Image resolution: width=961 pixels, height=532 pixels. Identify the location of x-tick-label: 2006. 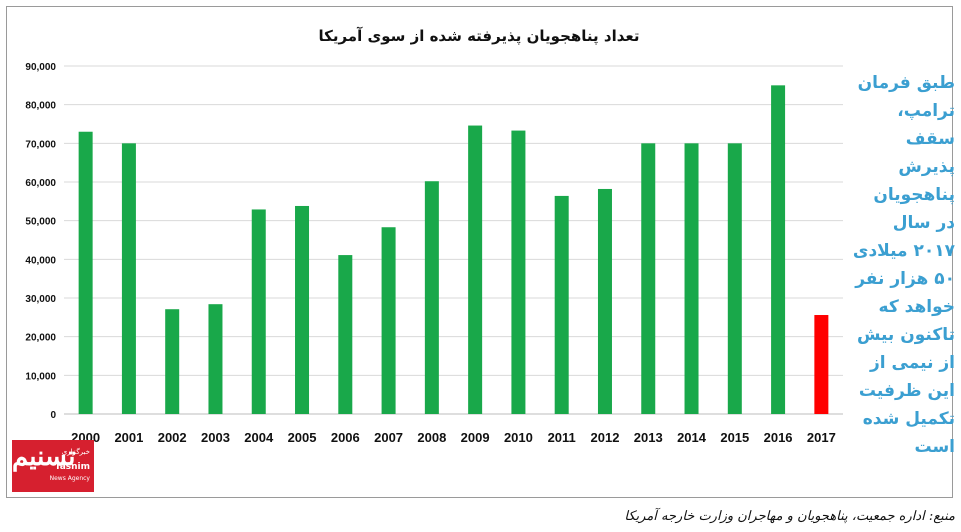
(345, 437).